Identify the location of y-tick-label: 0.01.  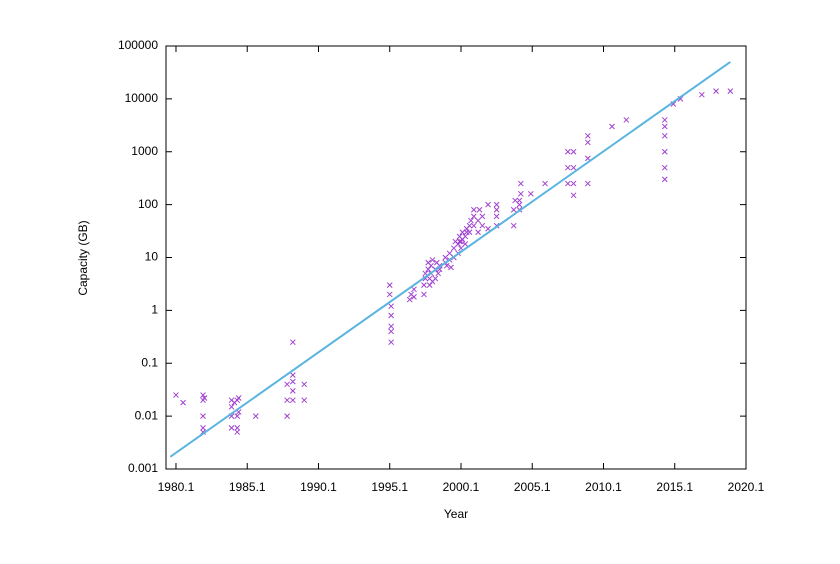
(147, 415).